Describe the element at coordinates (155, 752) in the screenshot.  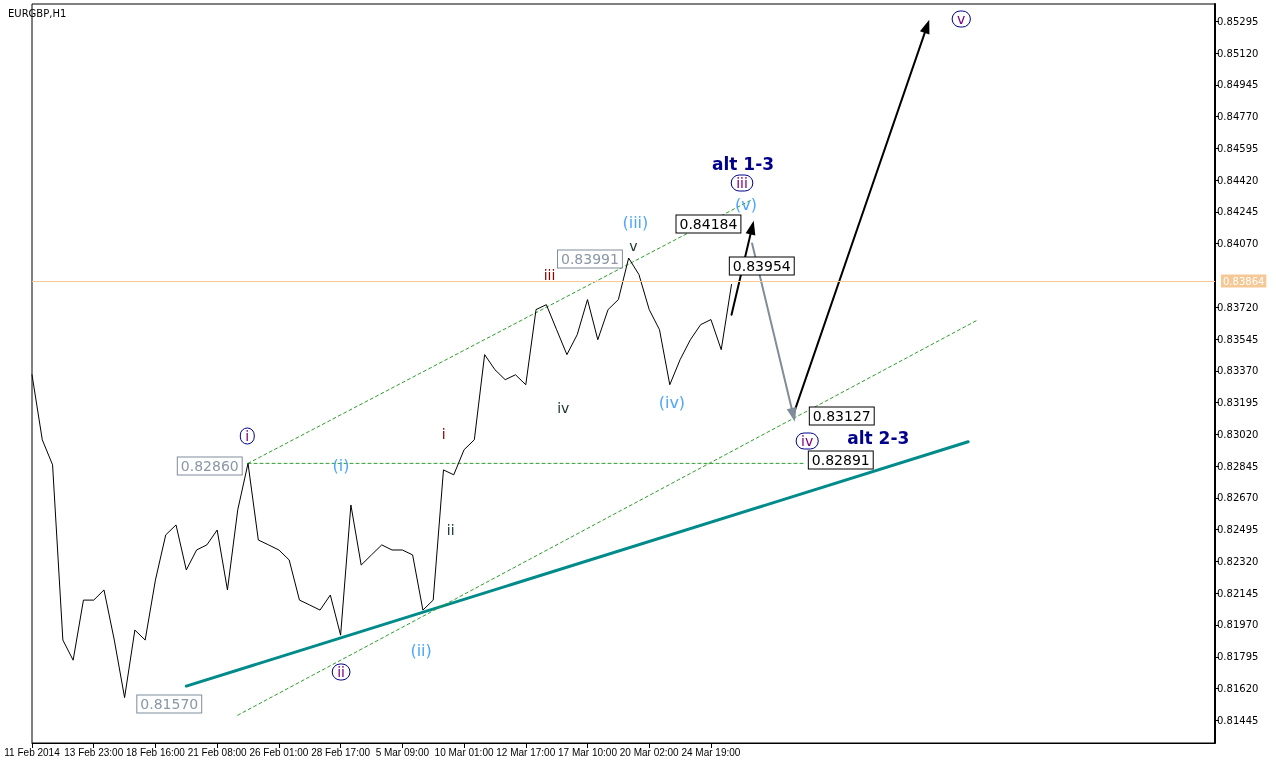
I see `x-tick-label: 18 Feb 16:00` at that location.